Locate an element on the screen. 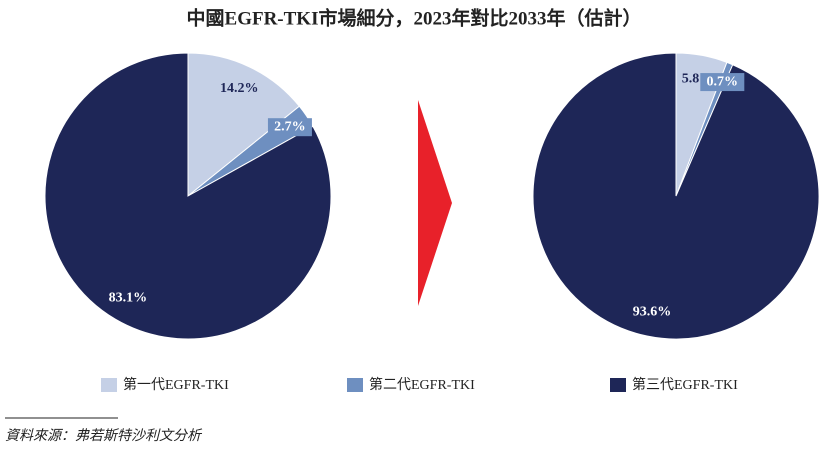 The image size is (828, 451). source-note: 資料來源：弗若斯特沙利文分析 is located at coordinates (104, 436).